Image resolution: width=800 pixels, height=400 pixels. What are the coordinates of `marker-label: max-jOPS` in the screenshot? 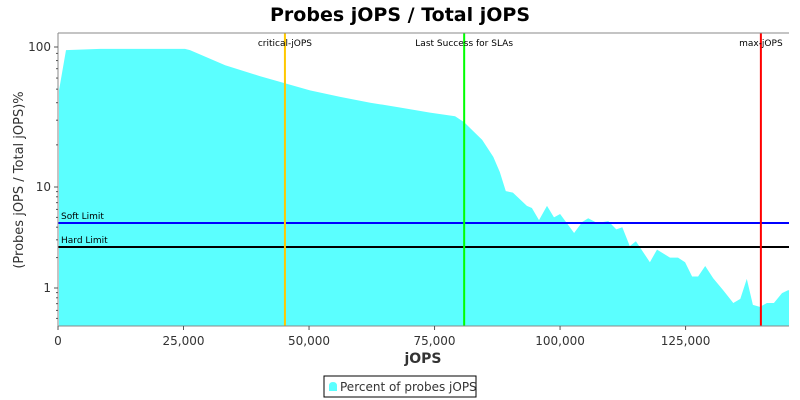 It's located at (761, 44).